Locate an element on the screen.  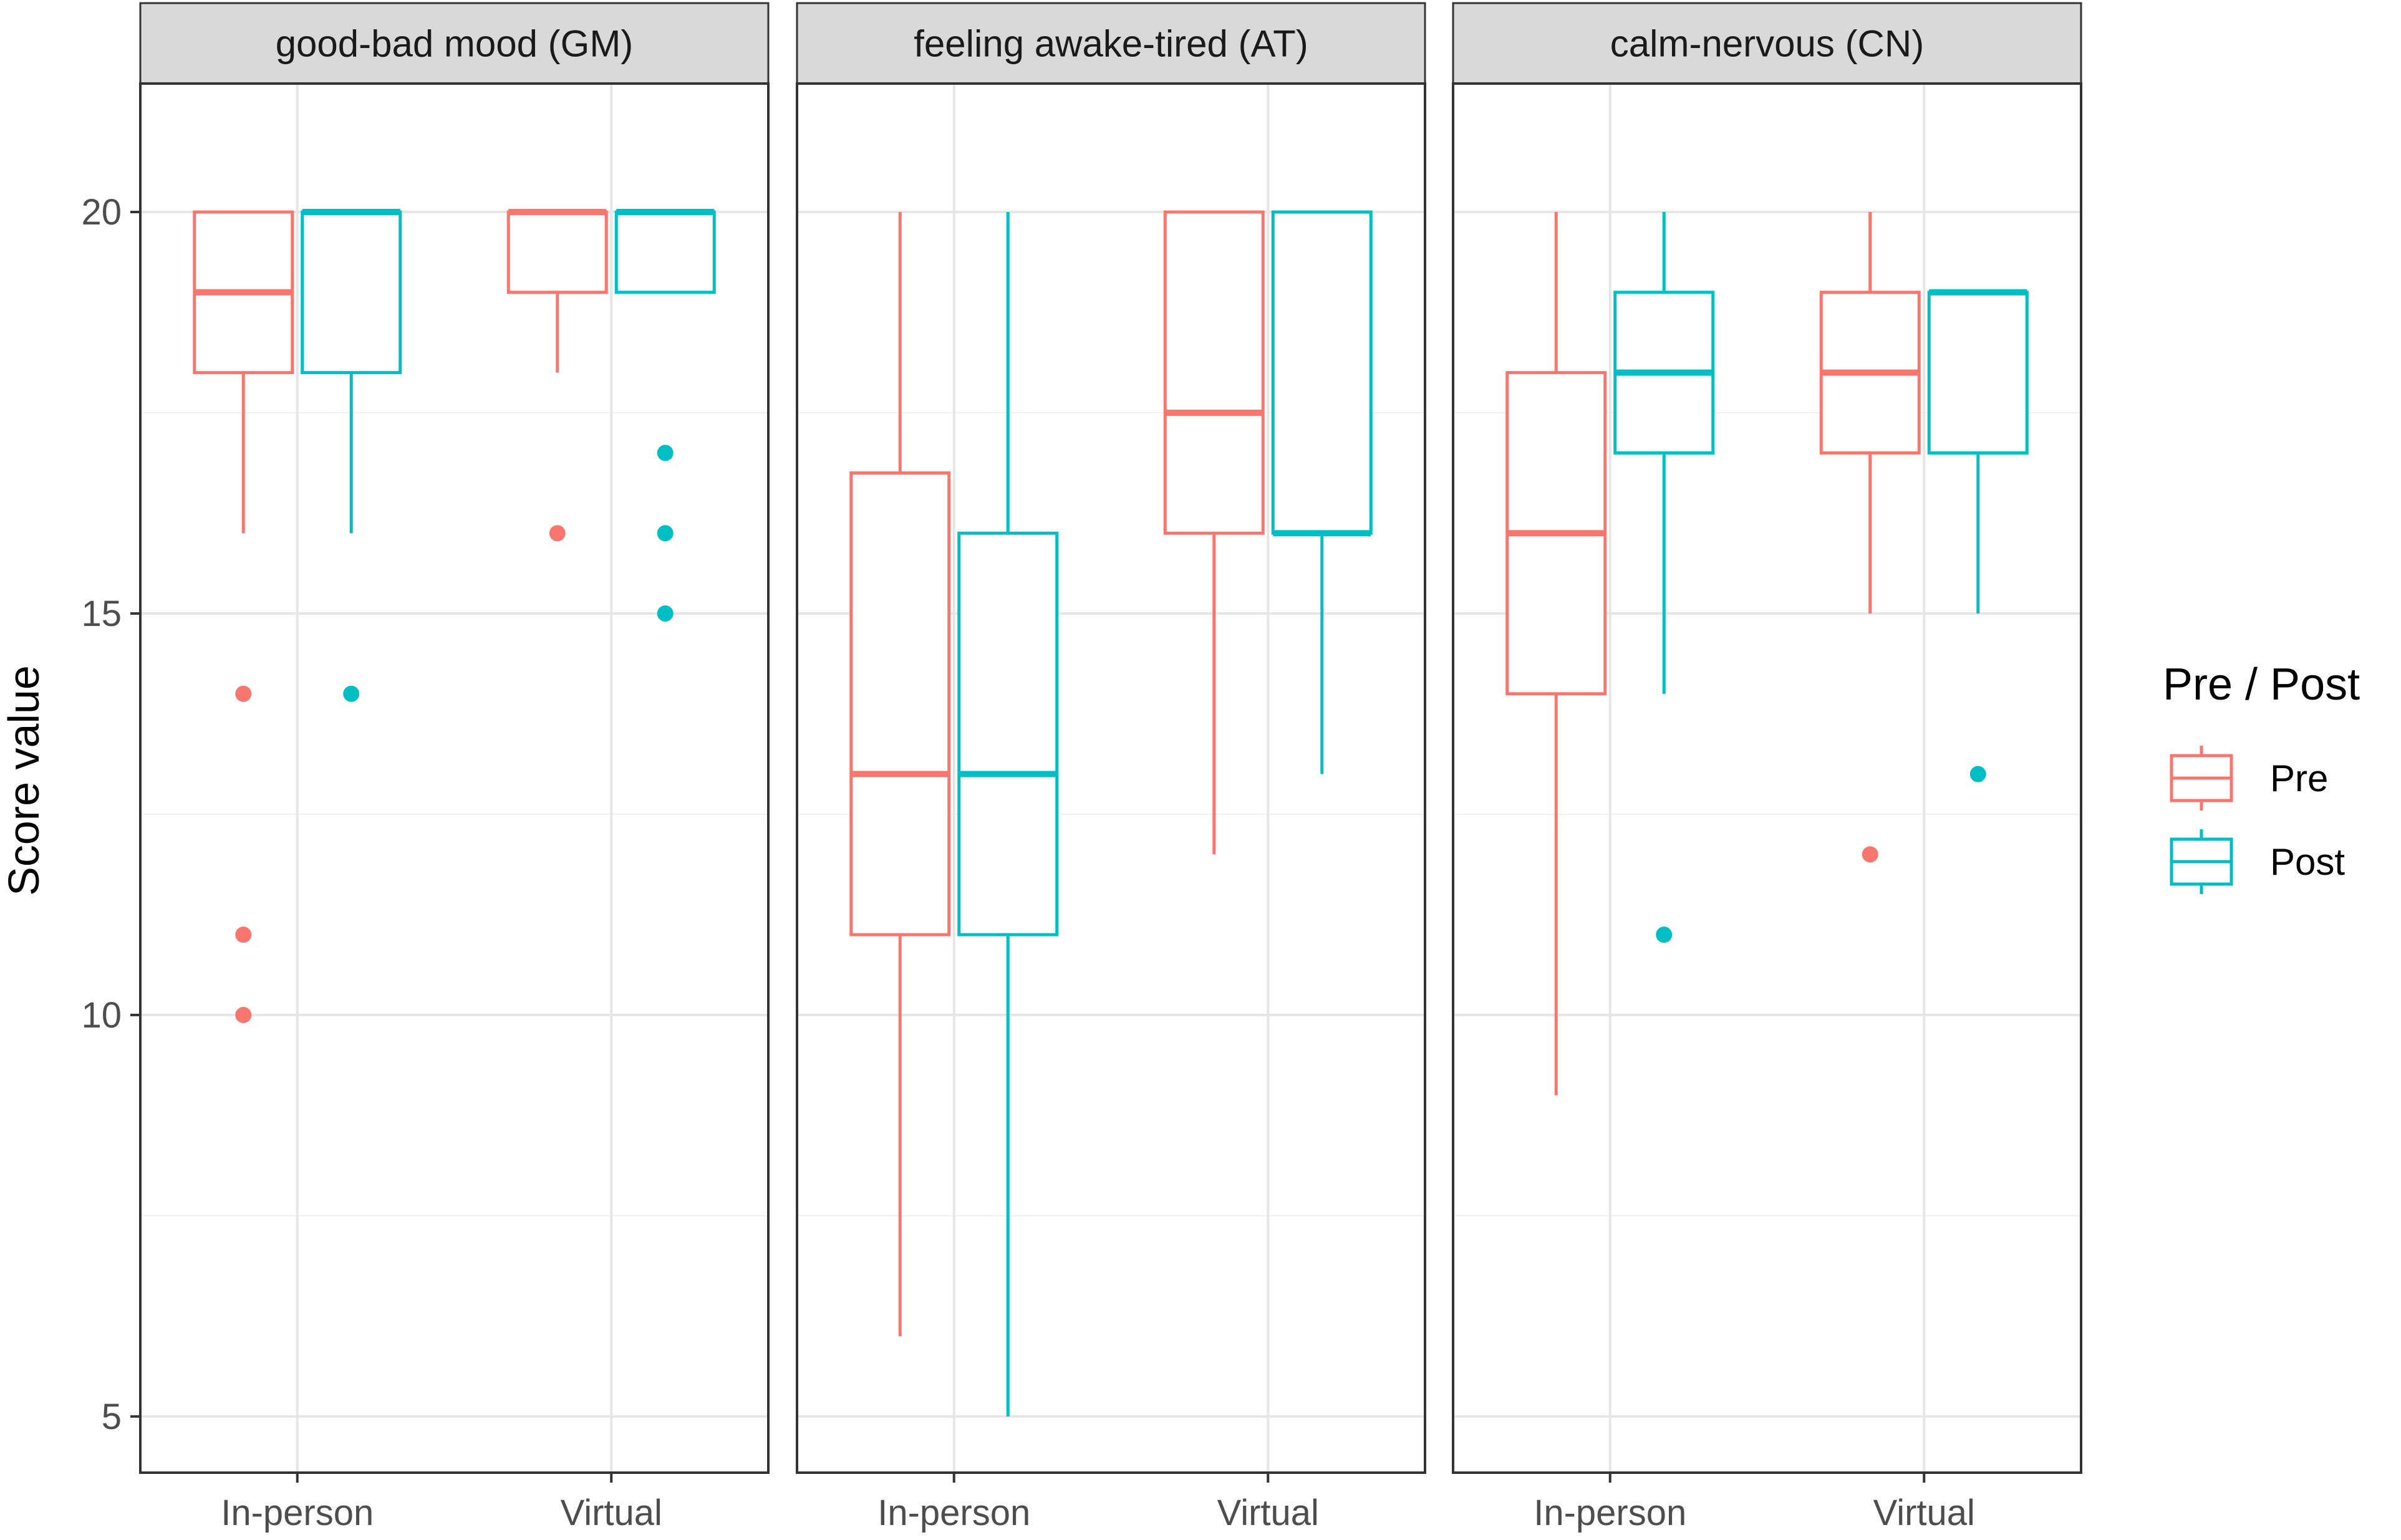
y-axis: 5 10 15 20 is located at coordinates (111, 814).